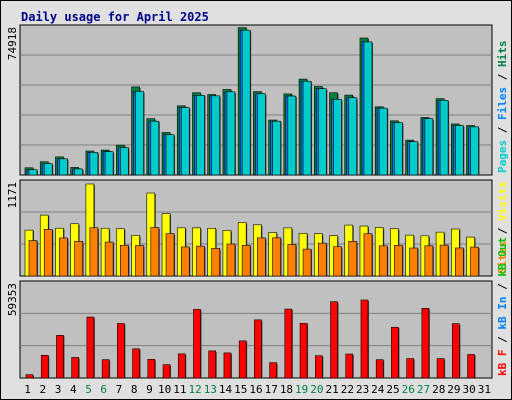  I want to click on x-tick-label: 19, so click(301, 389).